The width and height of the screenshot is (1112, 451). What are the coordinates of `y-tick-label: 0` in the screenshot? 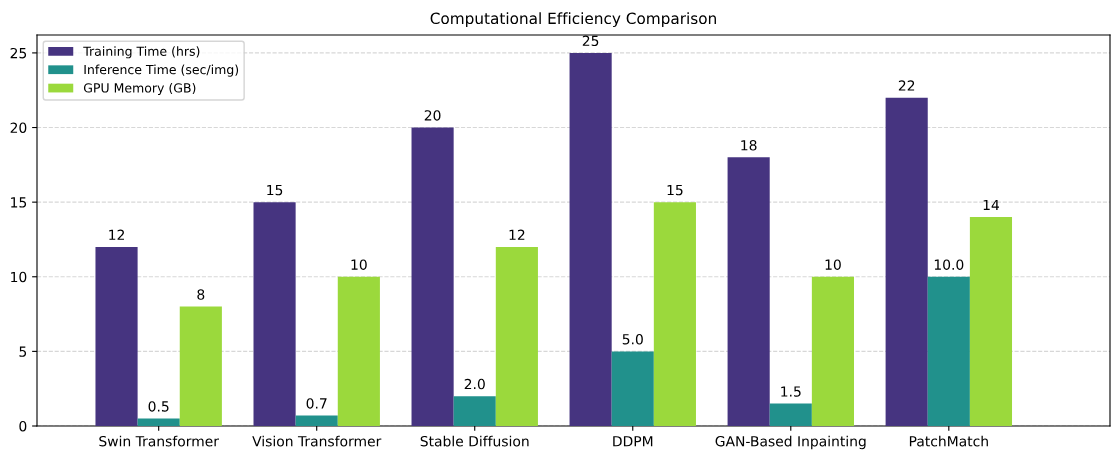 It's located at (23, 426).